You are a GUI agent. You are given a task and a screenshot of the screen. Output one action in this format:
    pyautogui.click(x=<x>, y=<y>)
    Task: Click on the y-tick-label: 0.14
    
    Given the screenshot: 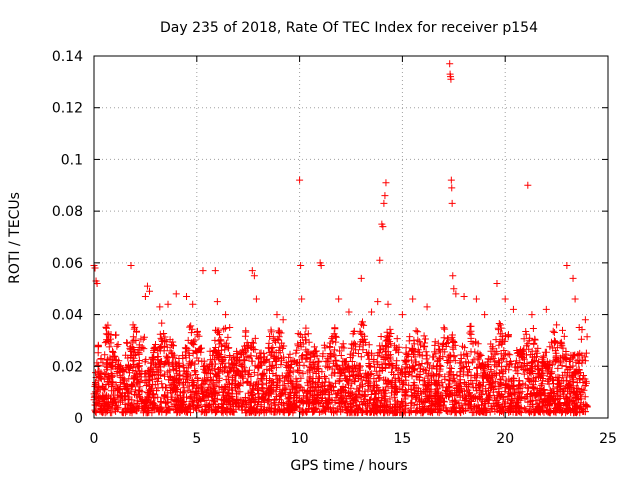 What is the action you would take?
    pyautogui.click(x=67, y=57)
    